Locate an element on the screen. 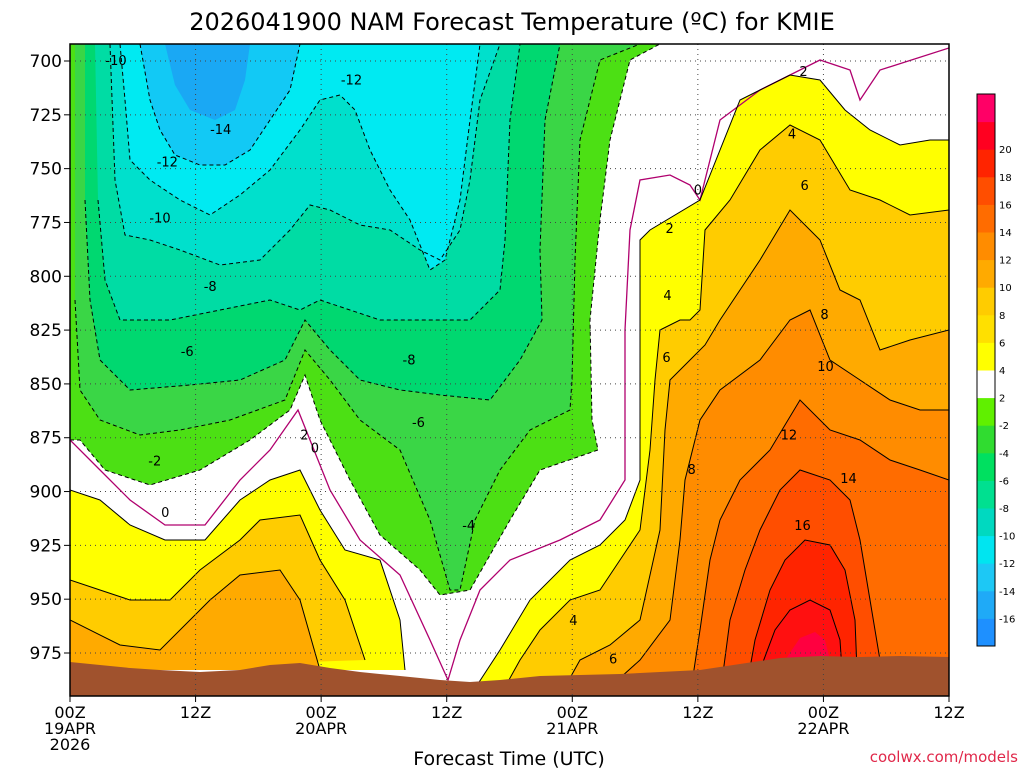 The width and height of the screenshot is (1024, 768). contour-2-west is located at coordinates (238, 570).